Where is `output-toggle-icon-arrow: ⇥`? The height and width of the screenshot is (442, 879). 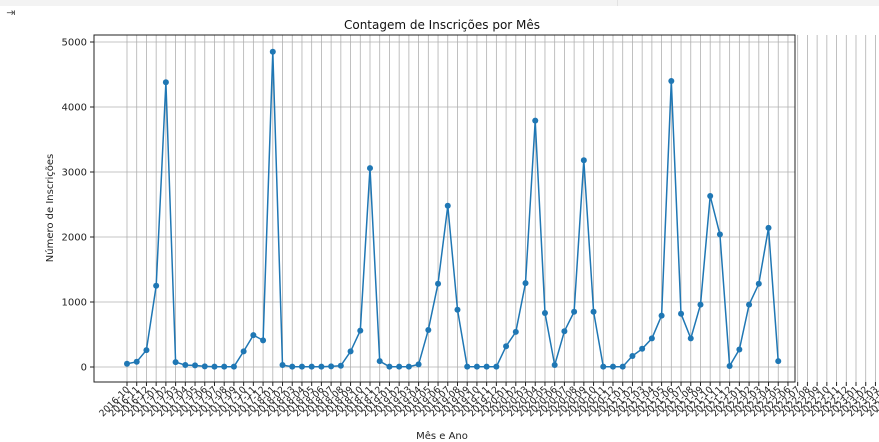
output-toggle-icon-arrow: ⇥ is located at coordinates (11, 12).